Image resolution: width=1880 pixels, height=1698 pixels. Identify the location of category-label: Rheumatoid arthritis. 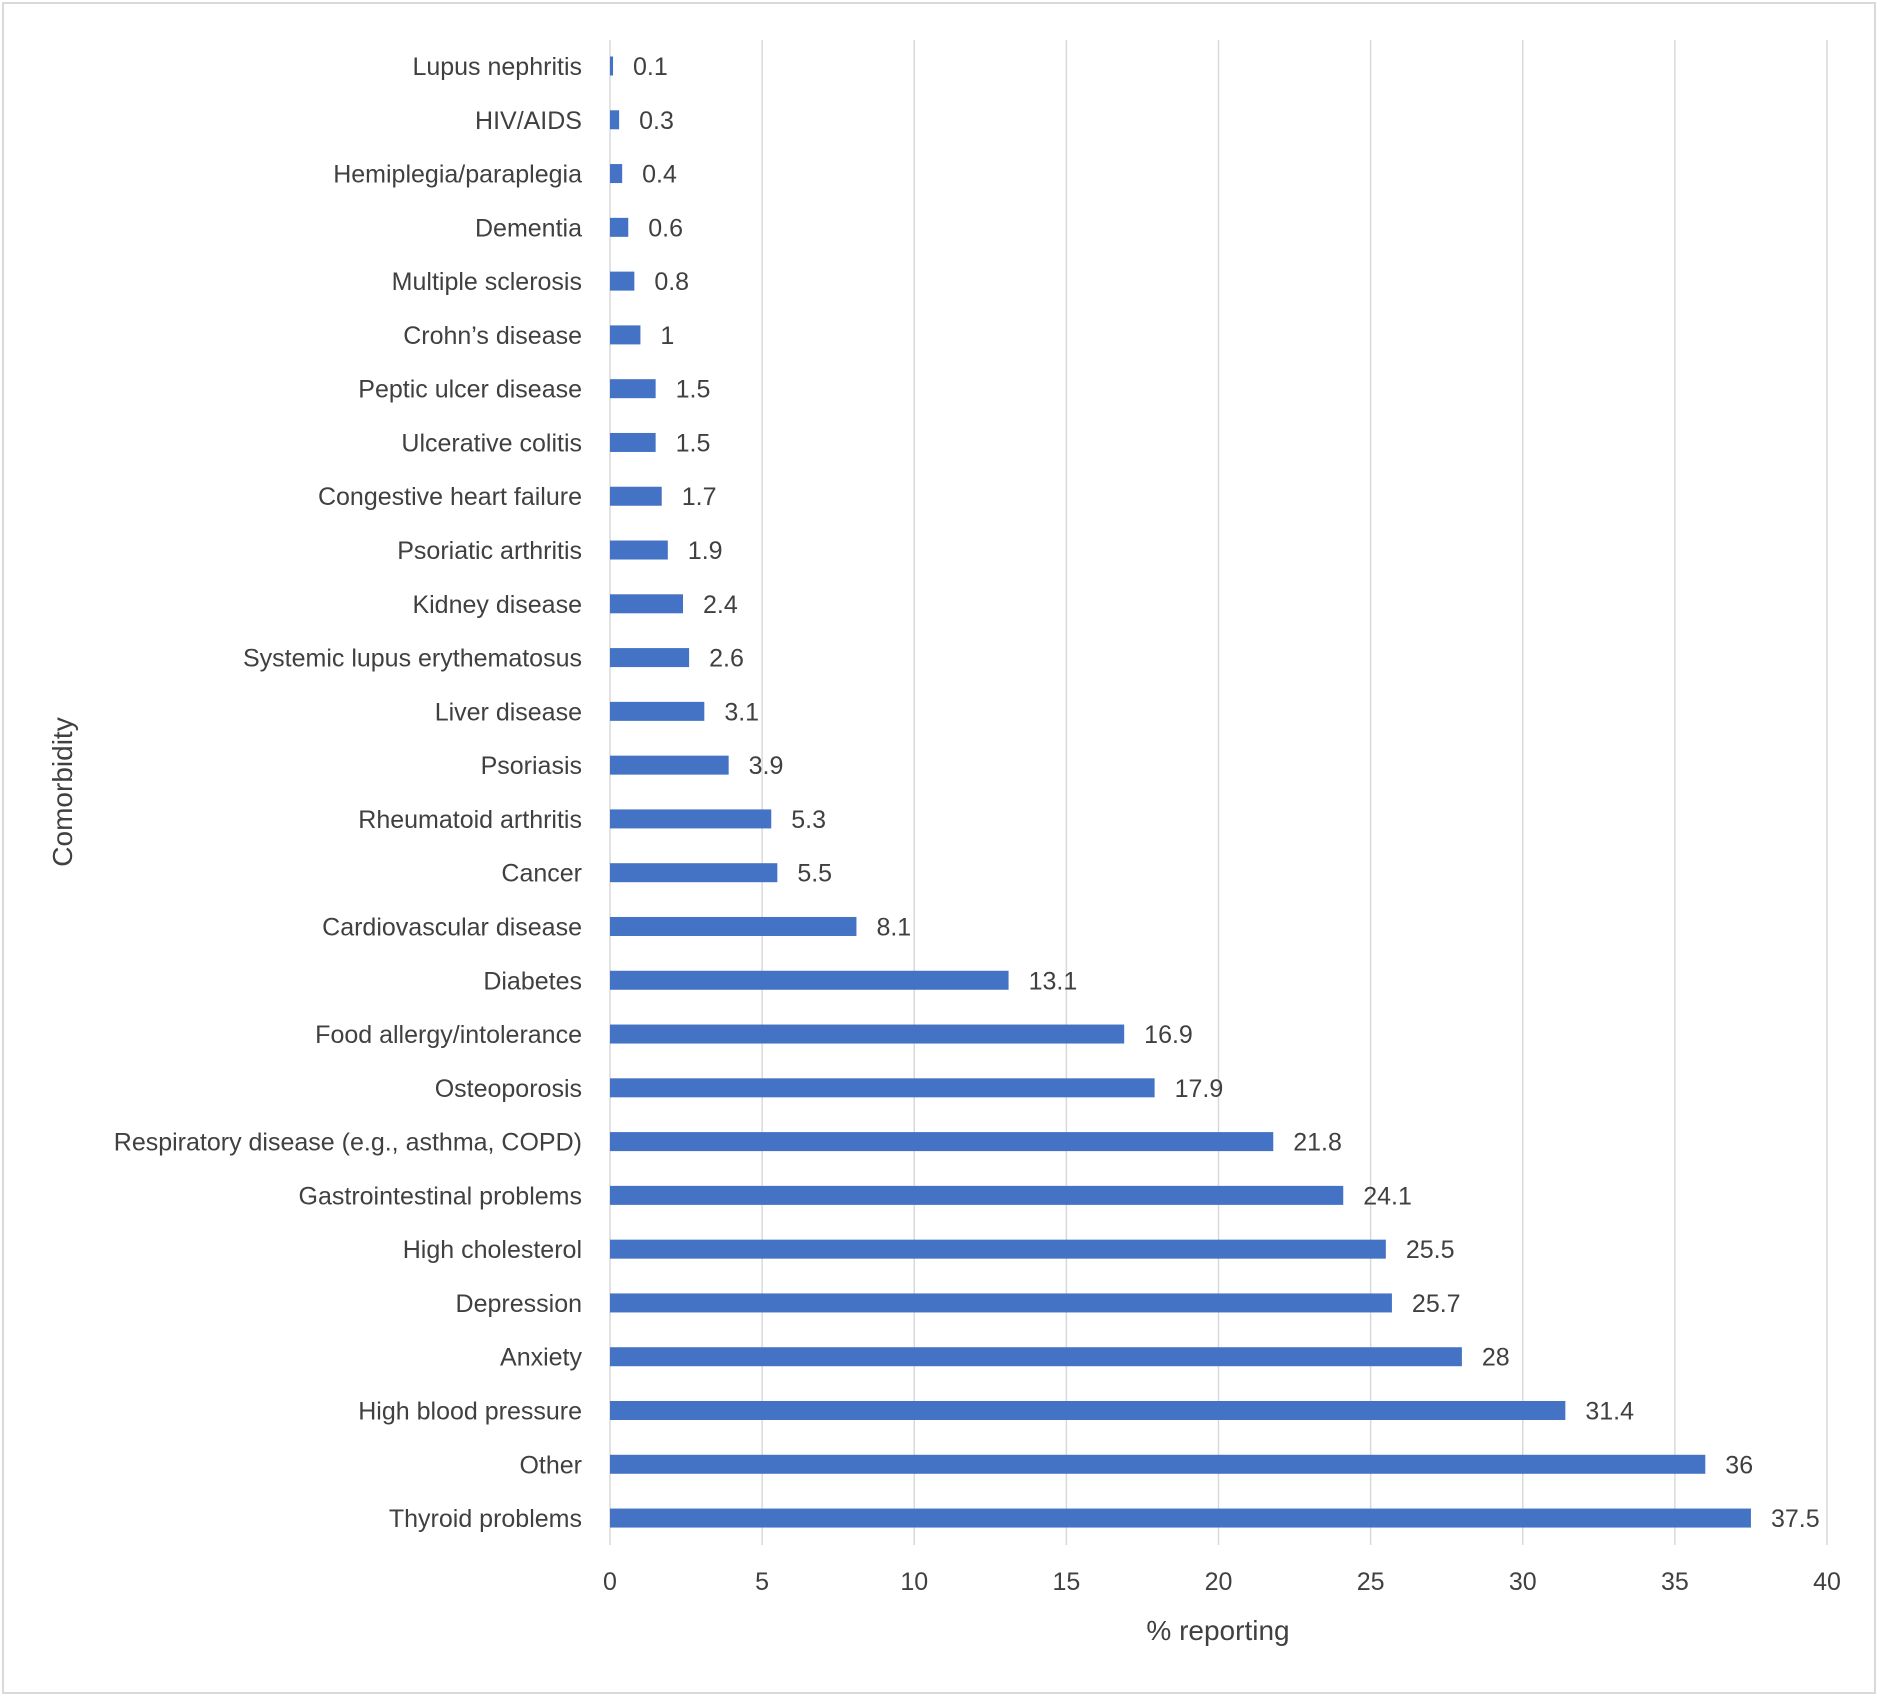
(470, 820).